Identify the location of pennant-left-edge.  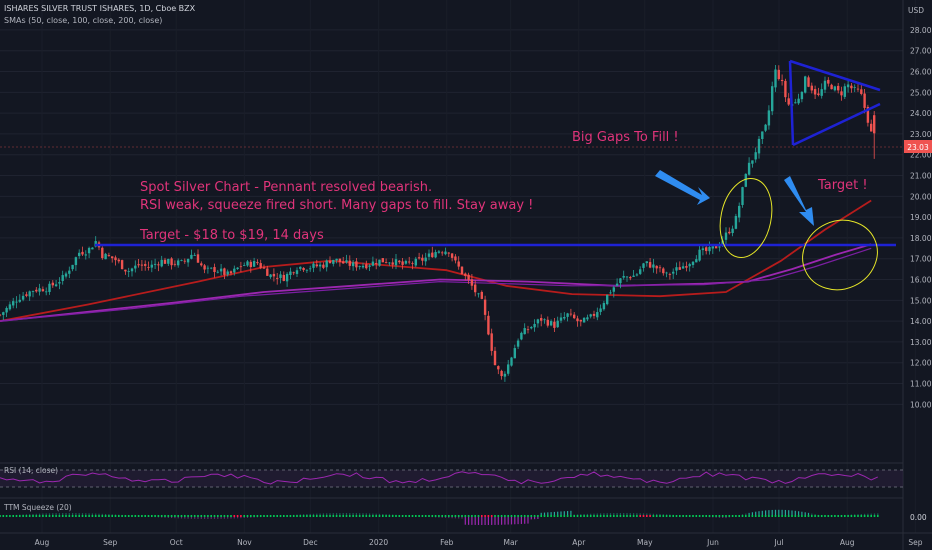
(791, 103).